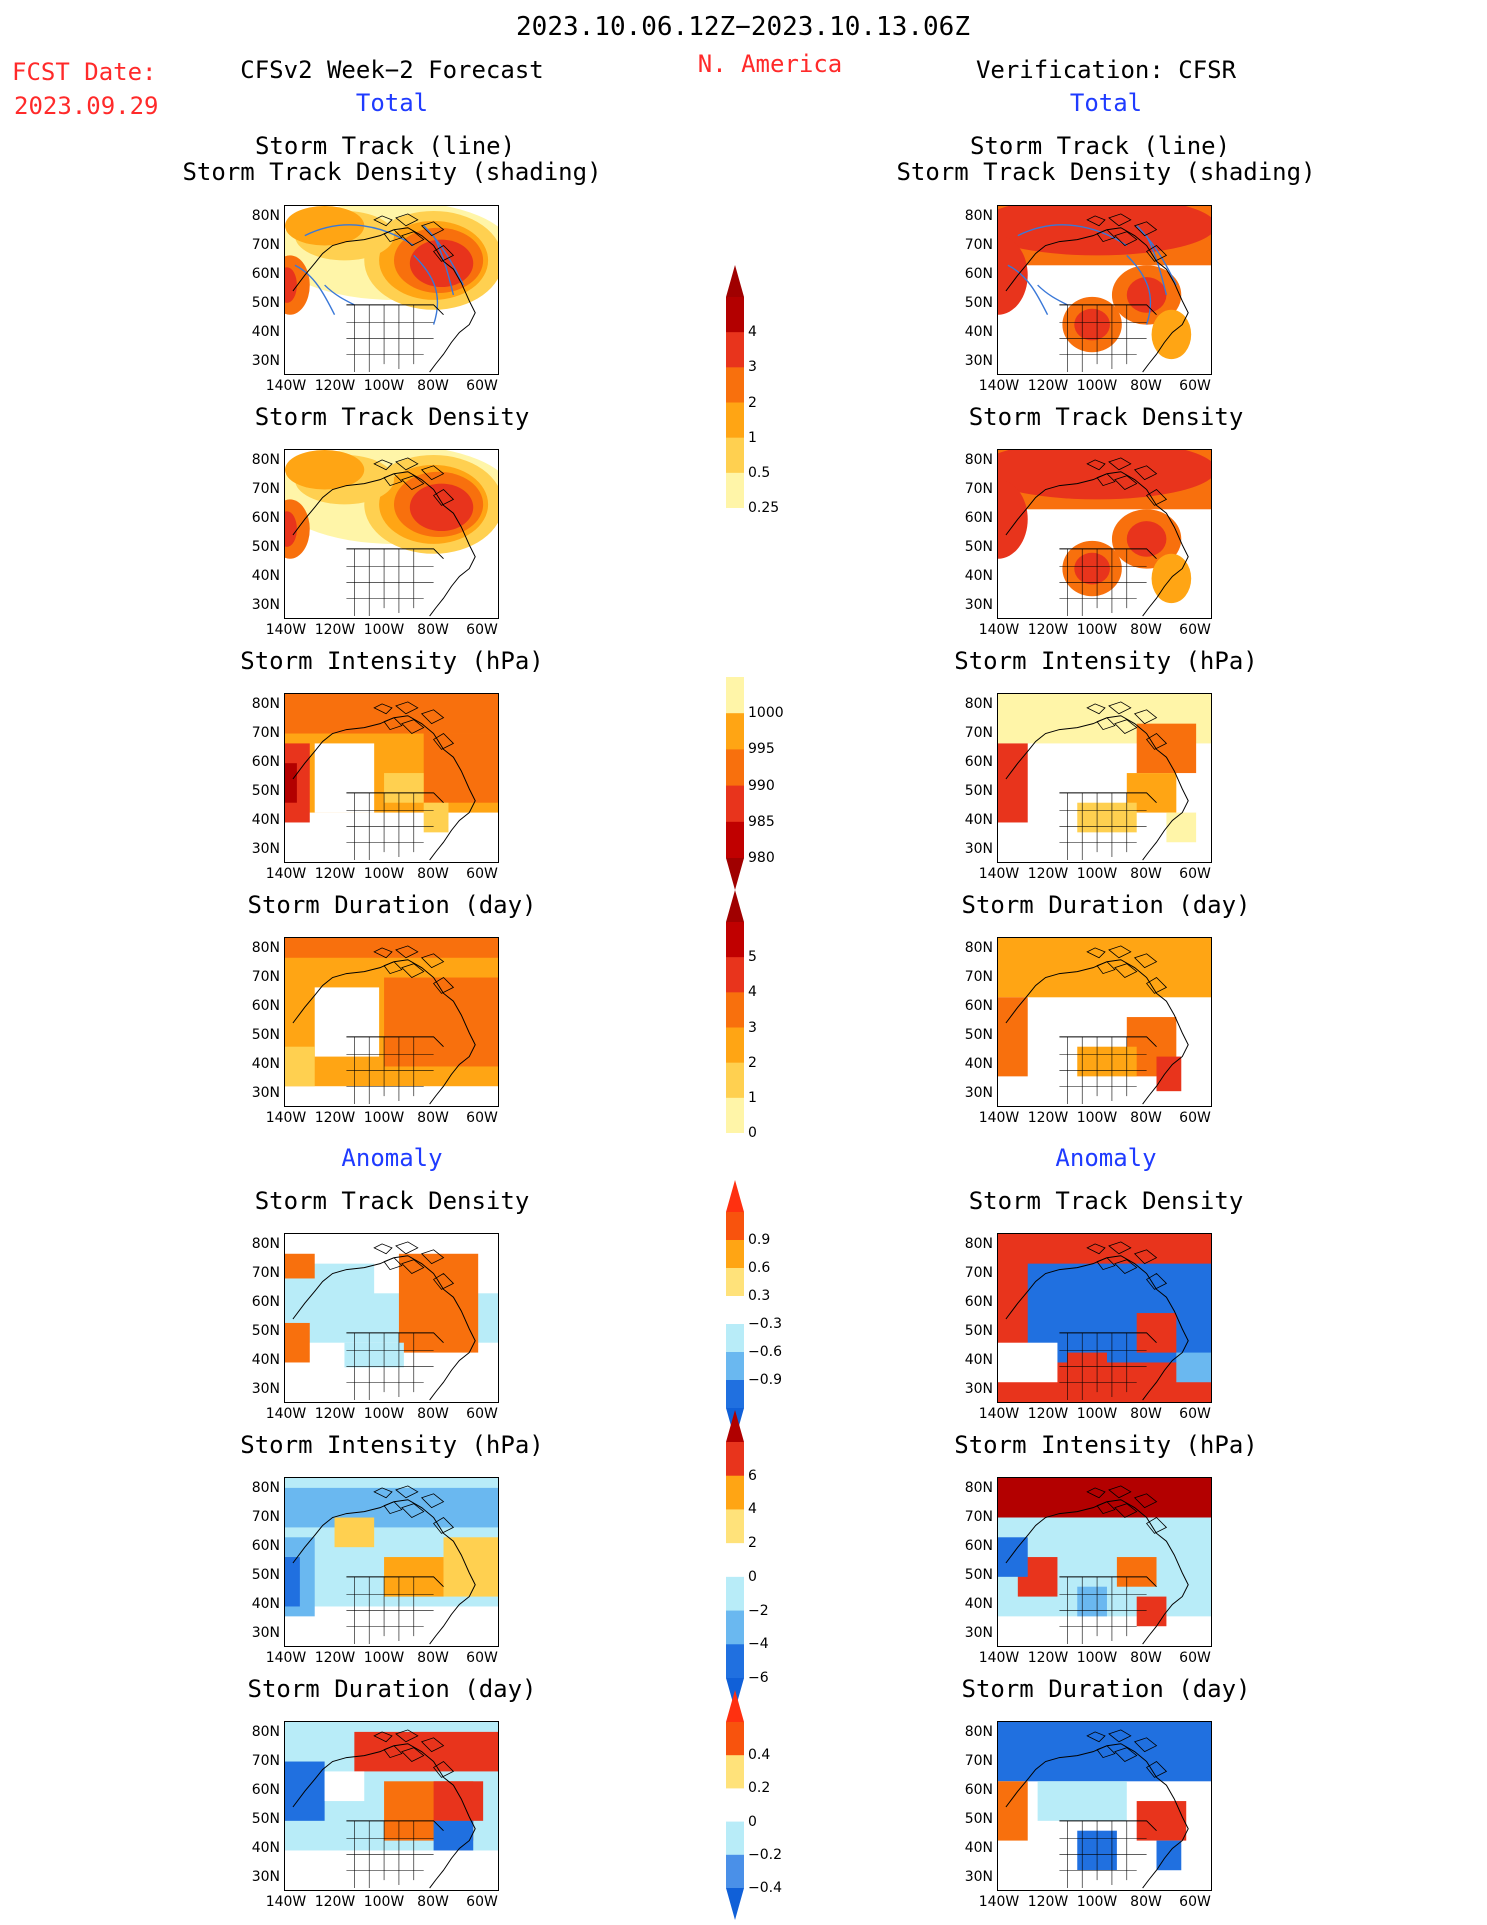 Image resolution: width=1487 pixels, height=1925 pixels. What do you see at coordinates (1106, 905) in the screenshot?
I see `right-panel4-title: Storm Duration (day)` at bounding box center [1106, 905].